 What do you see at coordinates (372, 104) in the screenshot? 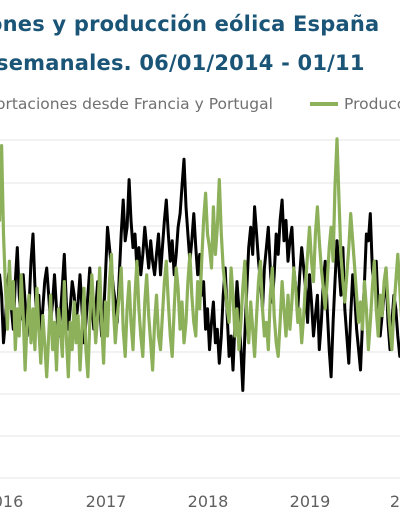
I see `legend-label-wind: Producc` at bounding box center [372, 104].